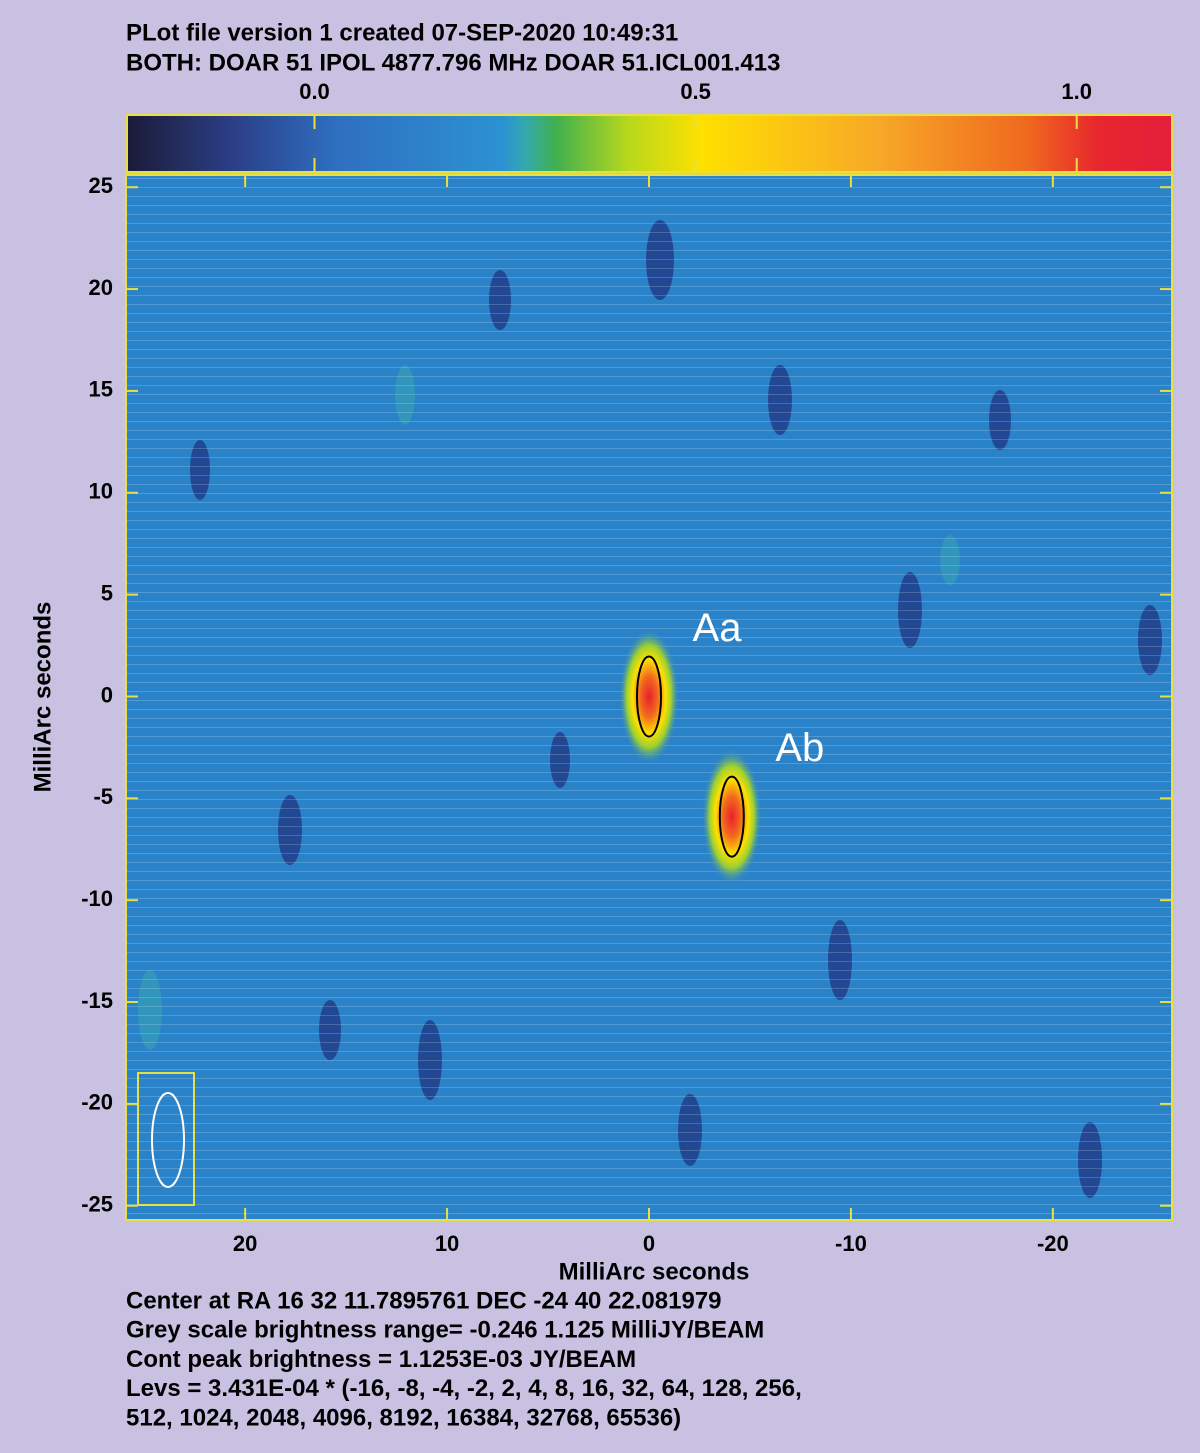 Image resolution: width=1200 pixels, height=1453 pixels. I want to click on x-tick-label: 0, so click(649, 1243).